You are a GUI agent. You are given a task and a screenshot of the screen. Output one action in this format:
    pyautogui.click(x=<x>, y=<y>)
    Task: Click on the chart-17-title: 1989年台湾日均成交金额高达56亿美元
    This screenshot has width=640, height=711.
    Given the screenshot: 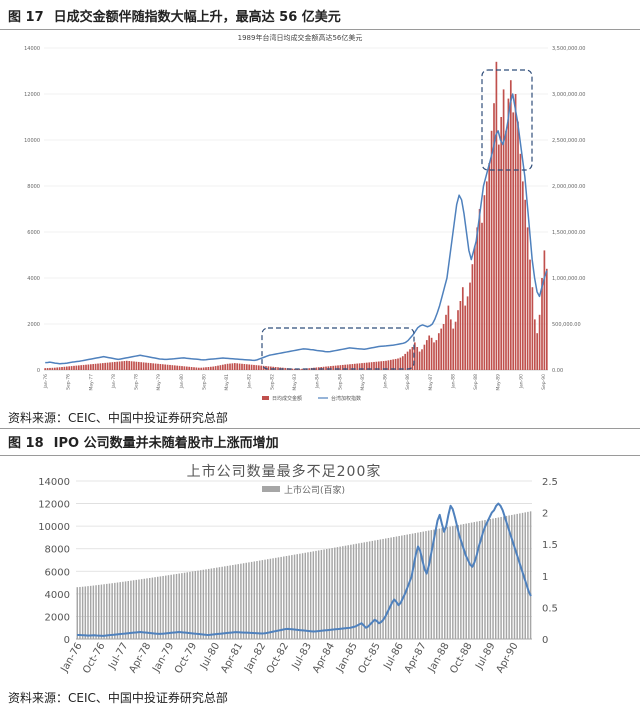 What is the action you would take?
    pyautogui.click(x=300, y=37)
    